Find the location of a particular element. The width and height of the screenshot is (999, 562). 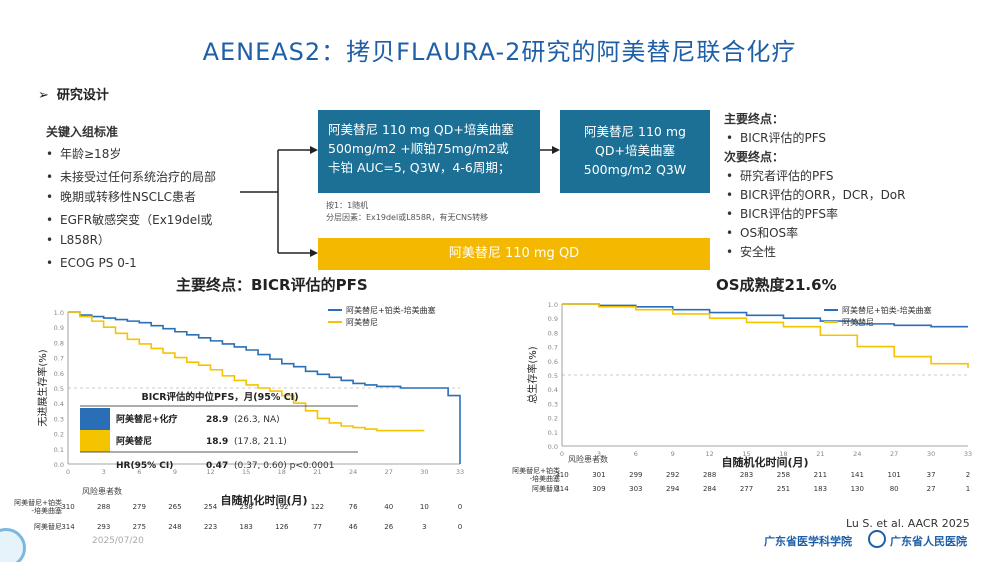

risk-value: 80 is located at coordinates (894, 489).